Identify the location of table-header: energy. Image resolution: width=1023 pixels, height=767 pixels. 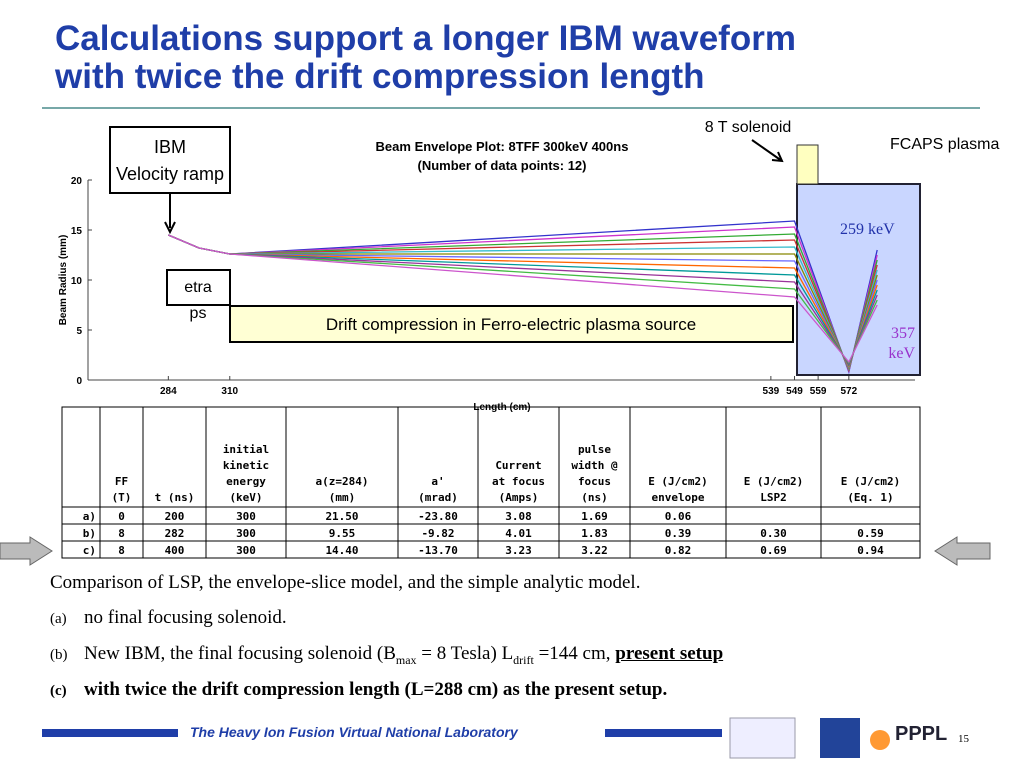
(246, 481).